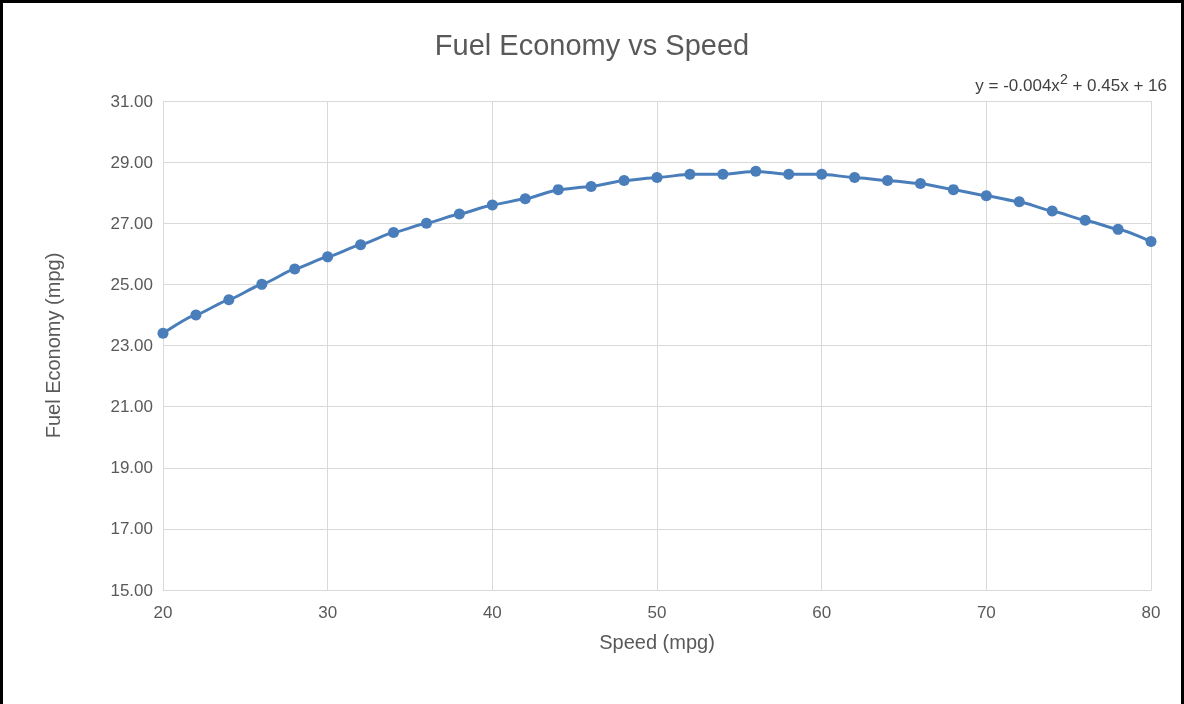 This screenshot has width=1184, height=704. I want to click on x-tick-label: 30, so click(328, 612).